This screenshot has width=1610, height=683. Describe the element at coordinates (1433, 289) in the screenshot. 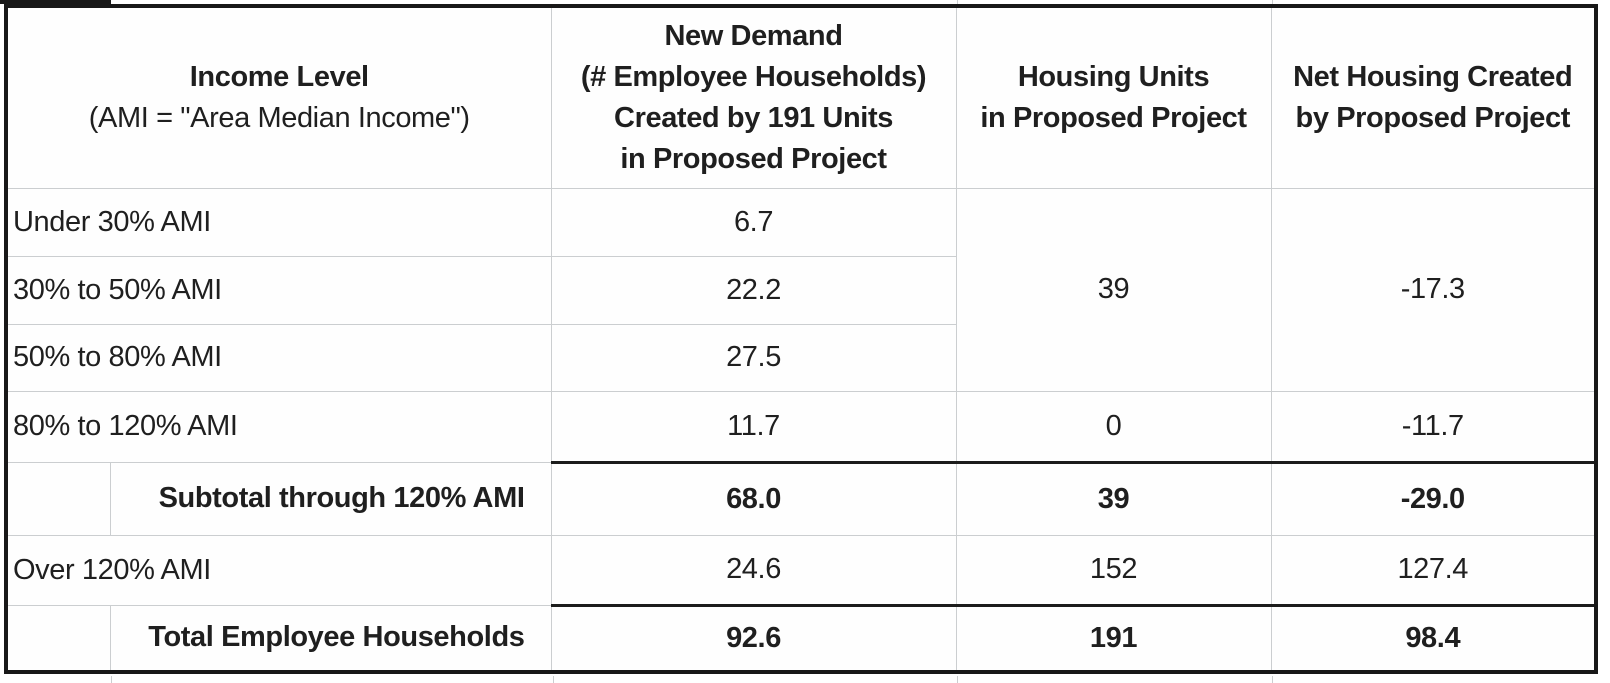

I see `cell-net-merged-under-120: -17.3` at that location.